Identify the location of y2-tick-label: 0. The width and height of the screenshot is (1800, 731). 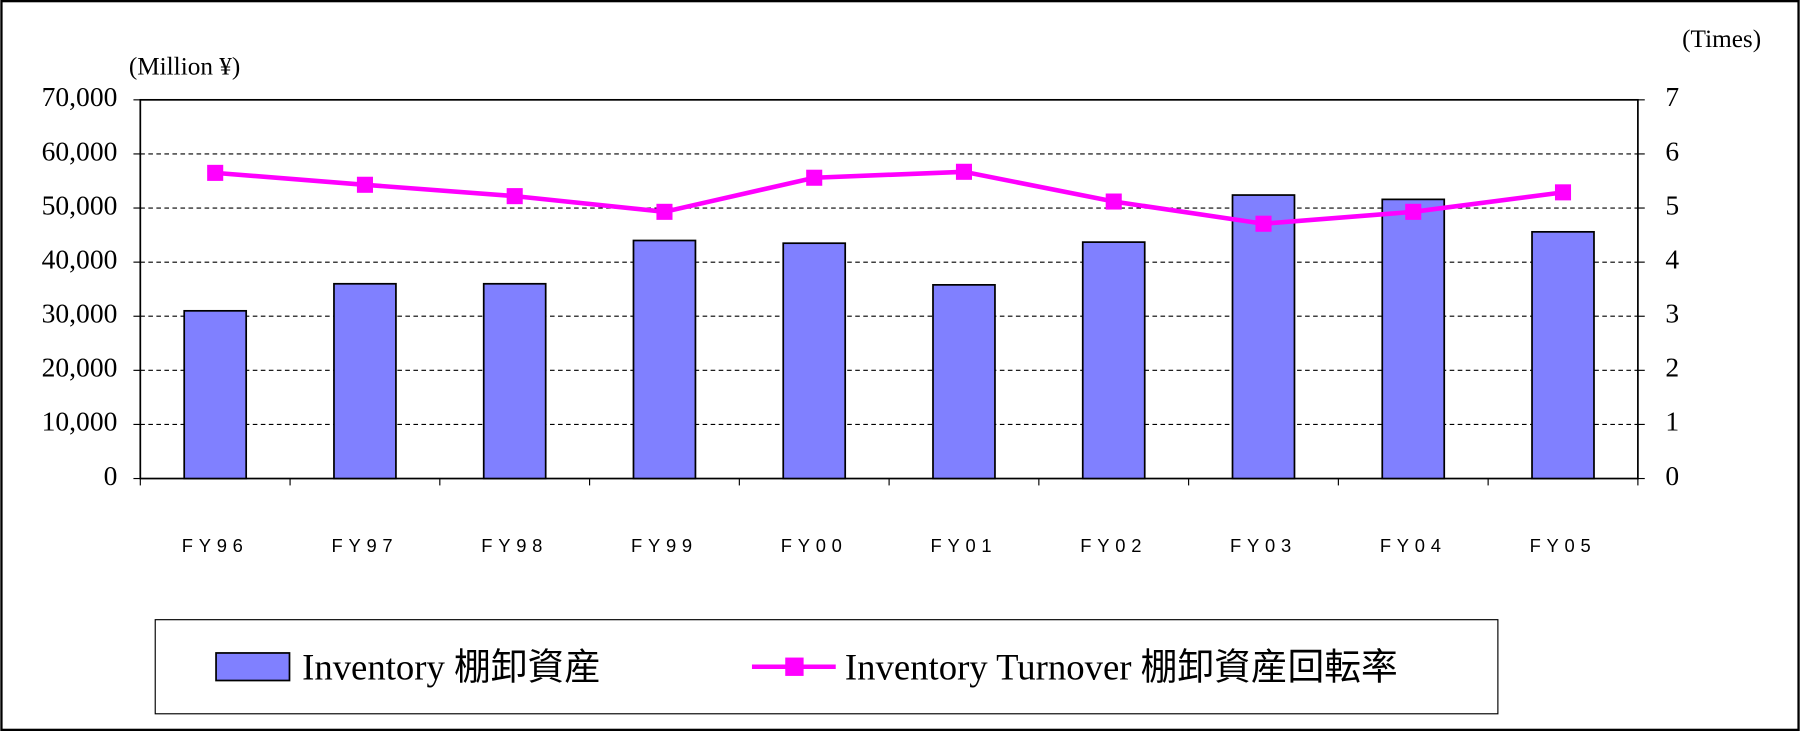
(1672, 475).